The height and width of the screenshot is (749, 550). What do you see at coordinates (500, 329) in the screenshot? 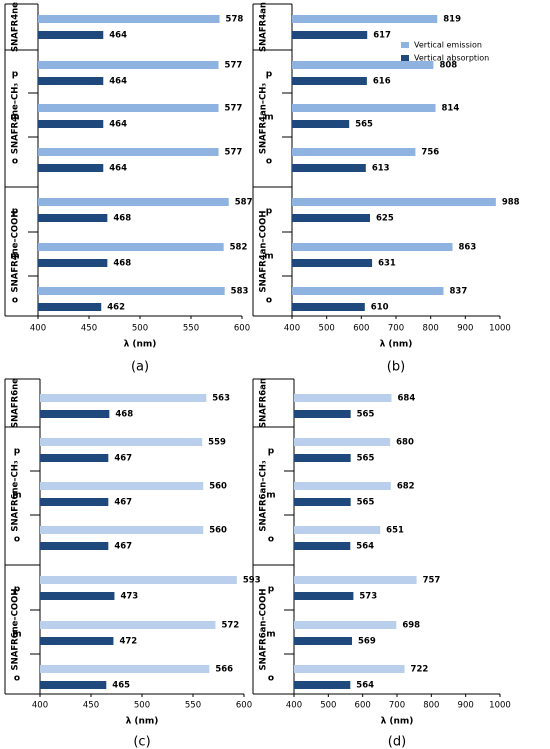
I see `x-tick-label: 1000` at bounding box center [500, 329].